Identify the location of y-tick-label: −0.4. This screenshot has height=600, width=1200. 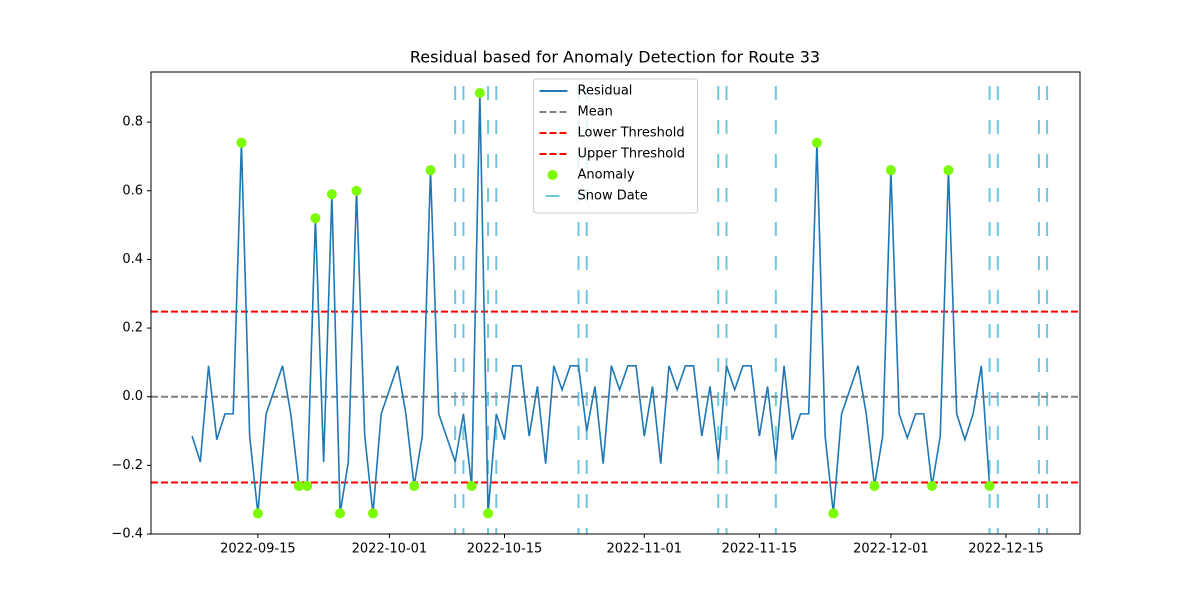
(127, 534).